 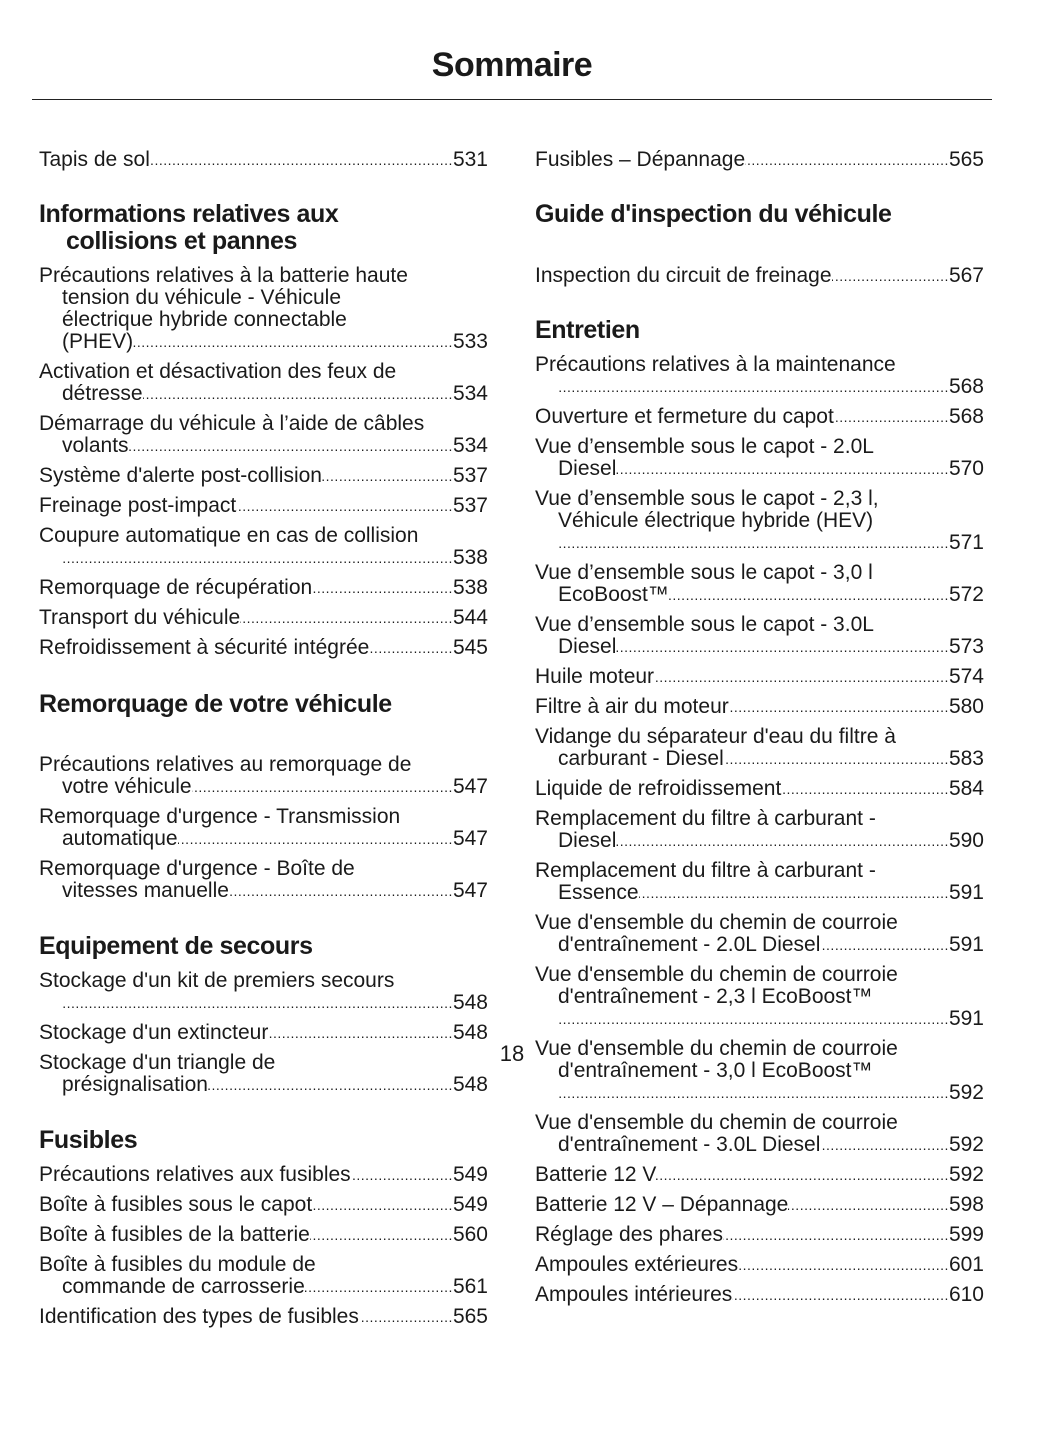 What do you see at coordinates (966, 542) in the screenshot?
I see `entry-page-number: 571` at bounding box center [966, 542].